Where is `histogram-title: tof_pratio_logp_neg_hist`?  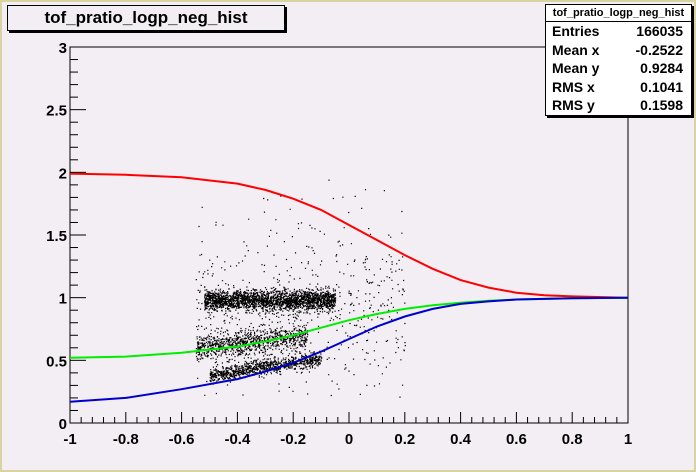 histogram-title: tof_pratio_logp_neg_hist is located at coordinates (146, 18).